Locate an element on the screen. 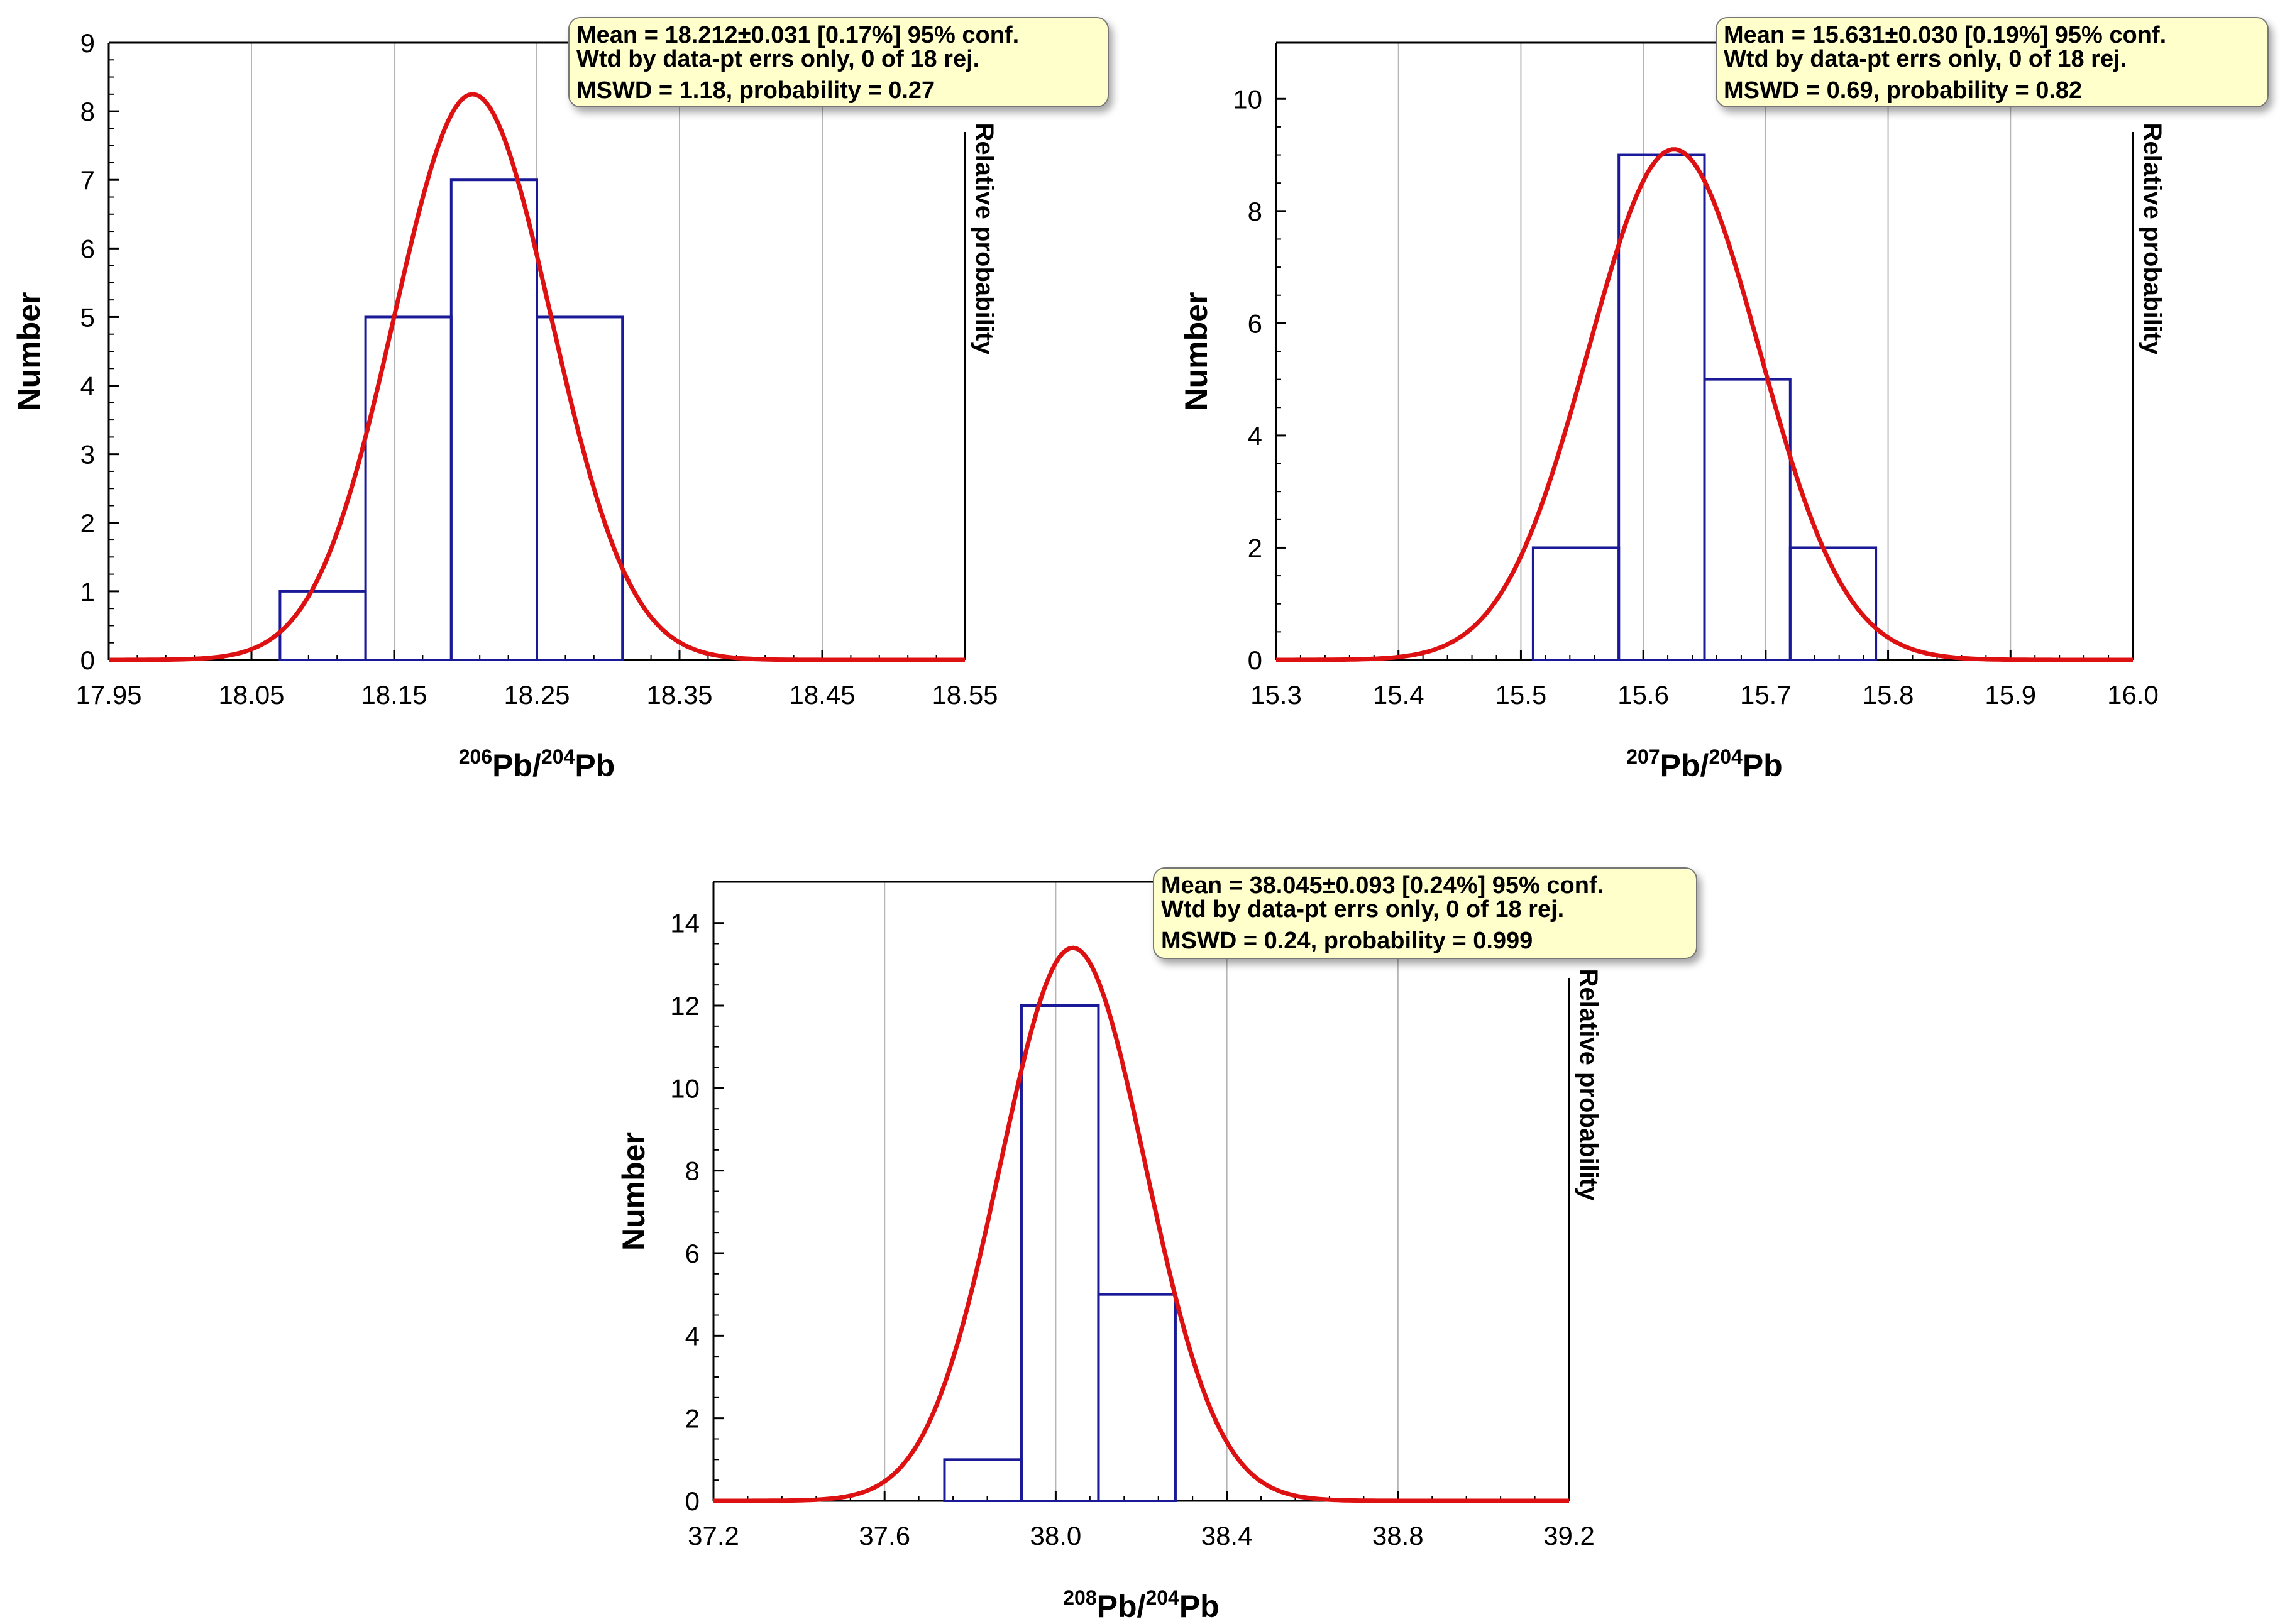 Image resolution: width=2280 pixels, height=1624 pixels. stats-box-line1: Mean = 15.631±0.030 [0.19%] 95% conf. is located at coordinates (1945, 35).